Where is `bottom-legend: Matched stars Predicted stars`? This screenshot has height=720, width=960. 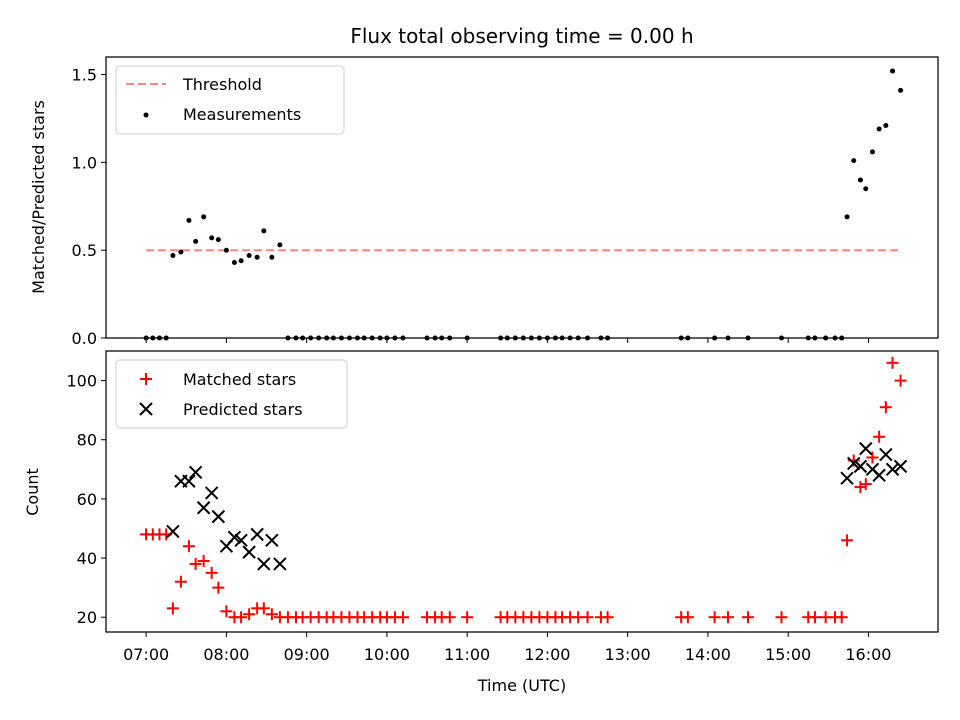
bottom-legend: Matched stars Predicted stars is located at coordinates (231, 394).